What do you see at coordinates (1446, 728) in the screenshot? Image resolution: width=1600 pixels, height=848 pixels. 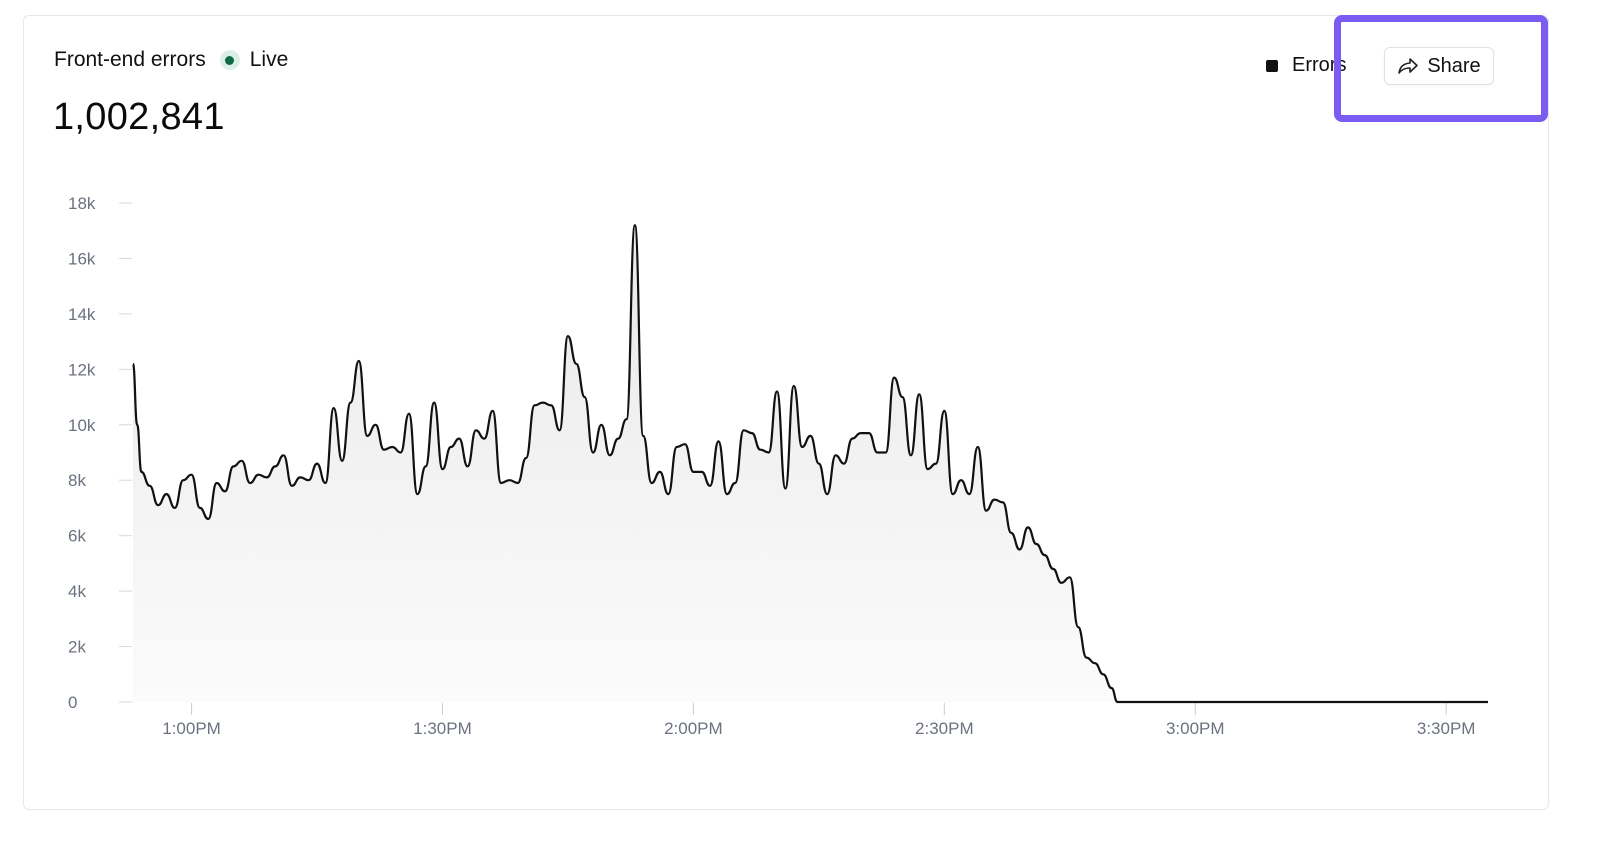 I see `x-tick-label: 3:30PM` at bounding box center [1446, 728].